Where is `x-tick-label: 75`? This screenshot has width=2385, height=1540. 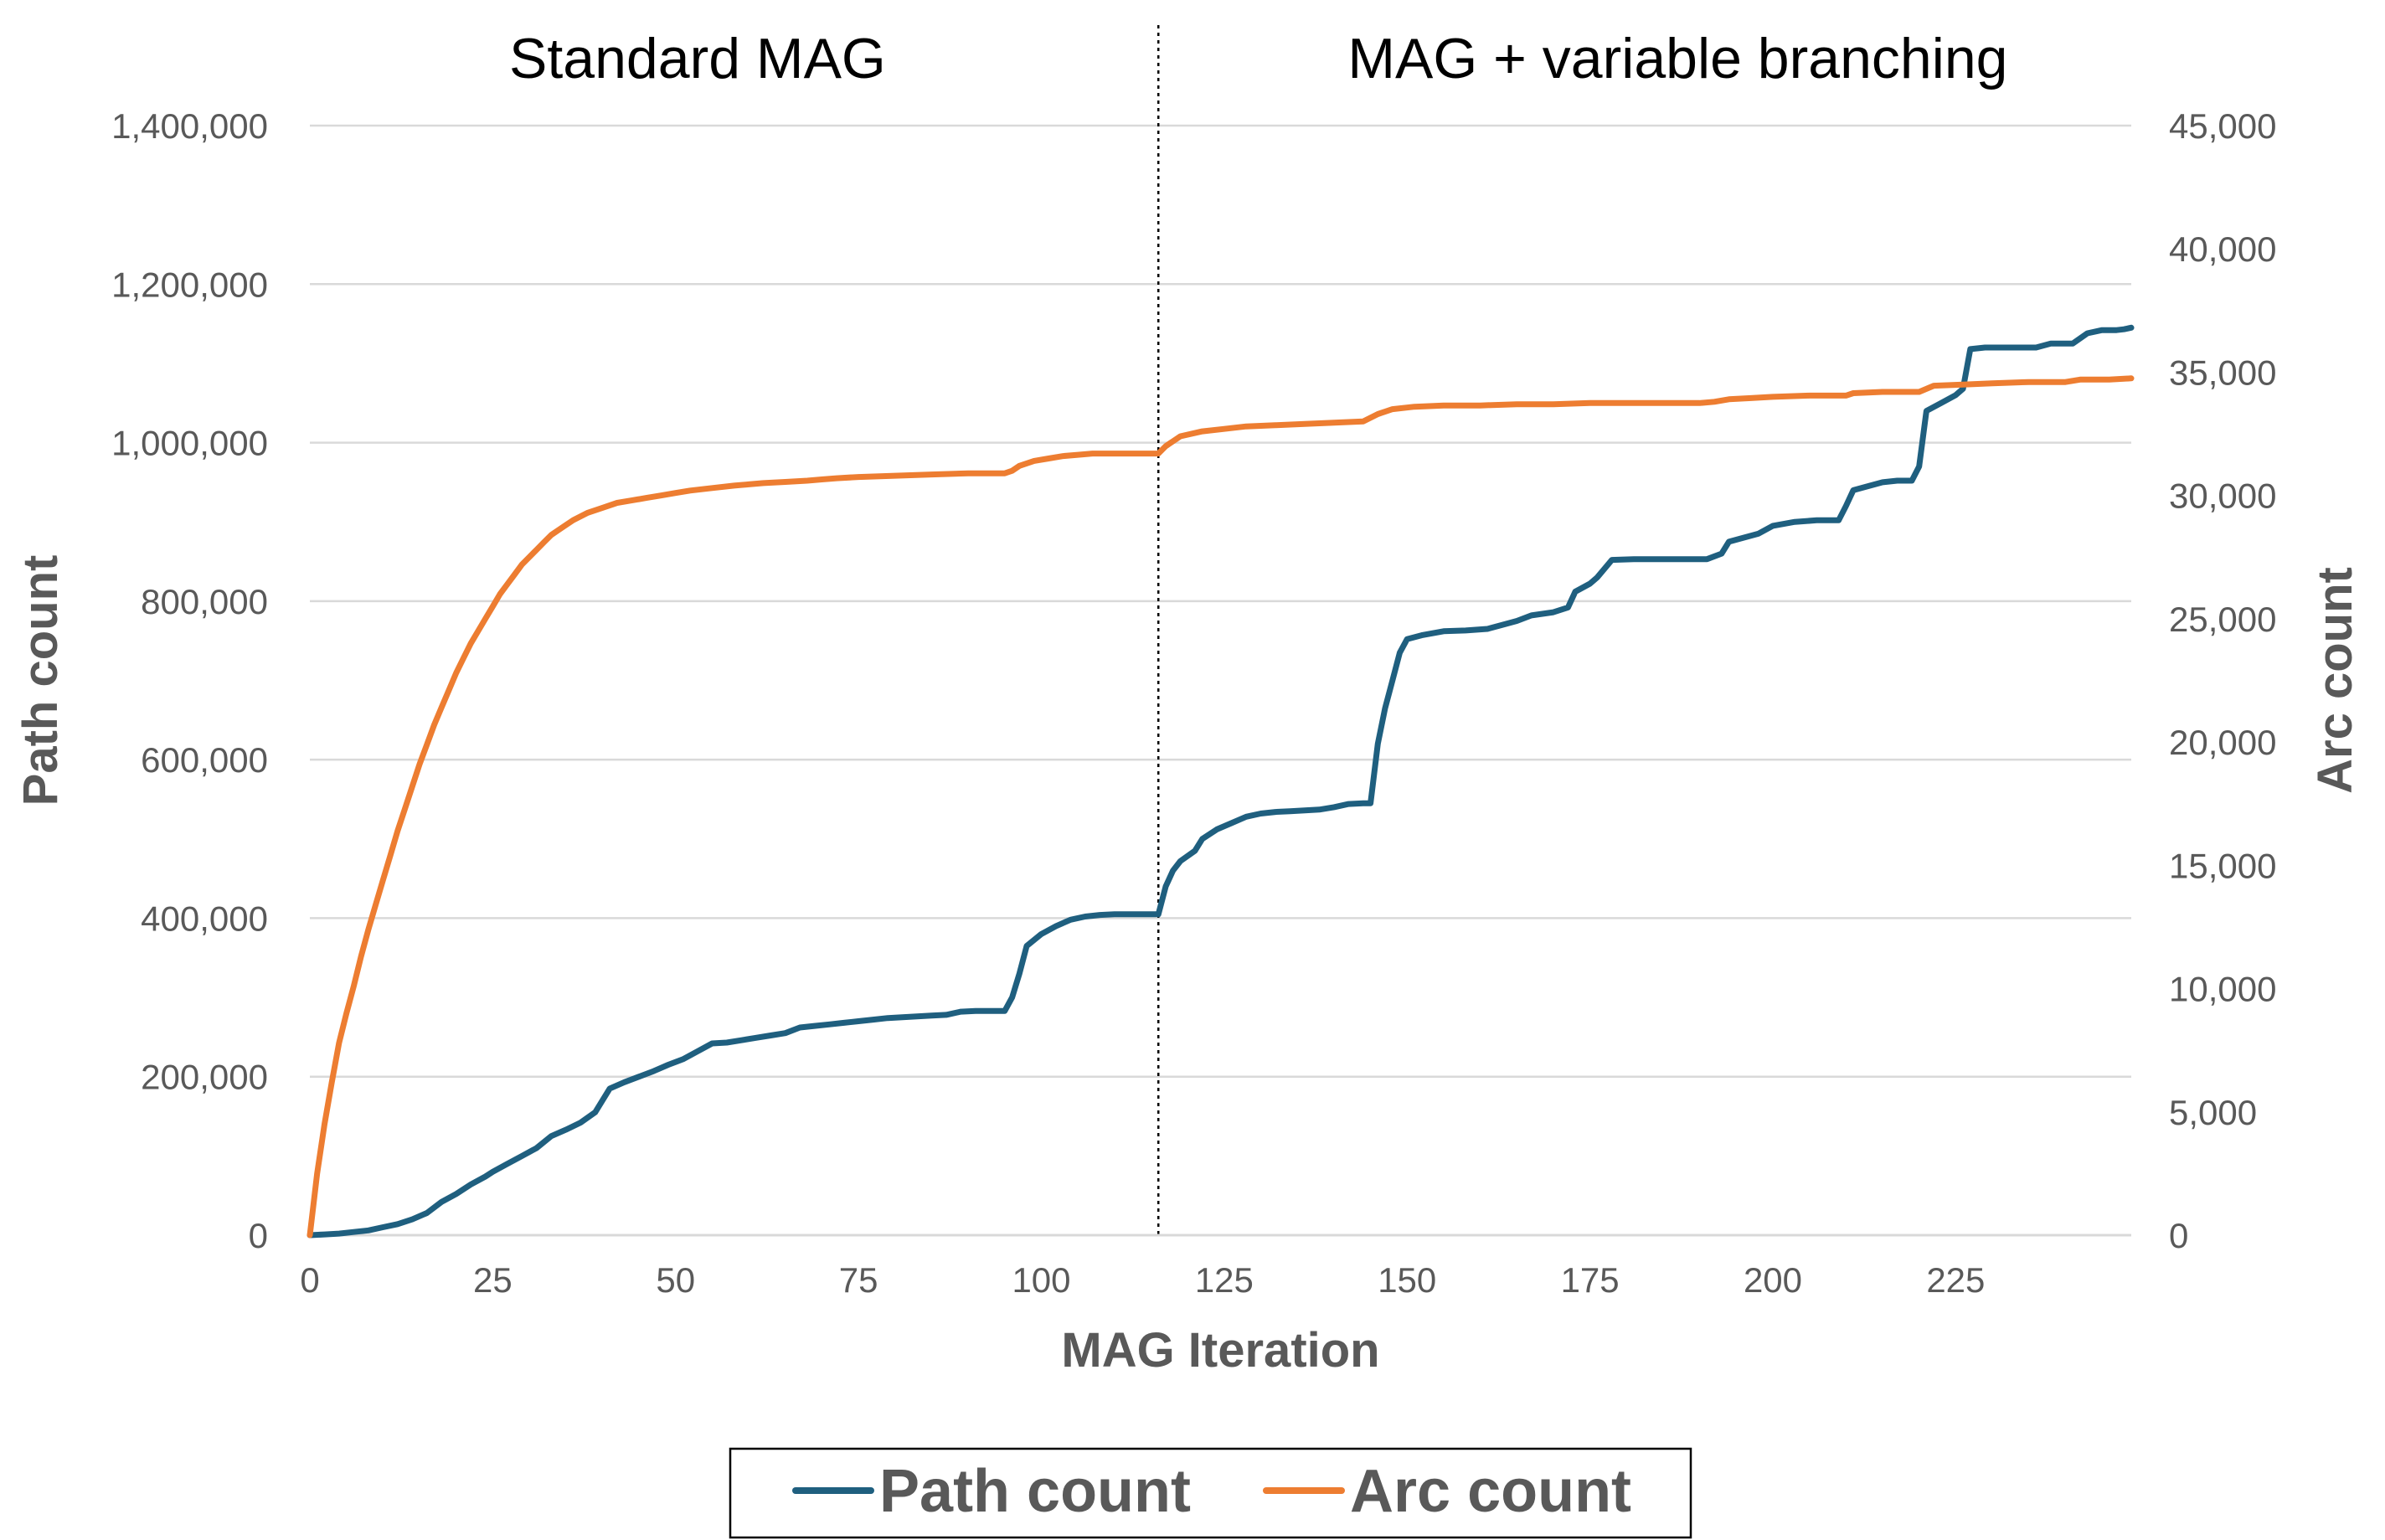 x-tick-label: 75 is located at coordinates (858, 1280).